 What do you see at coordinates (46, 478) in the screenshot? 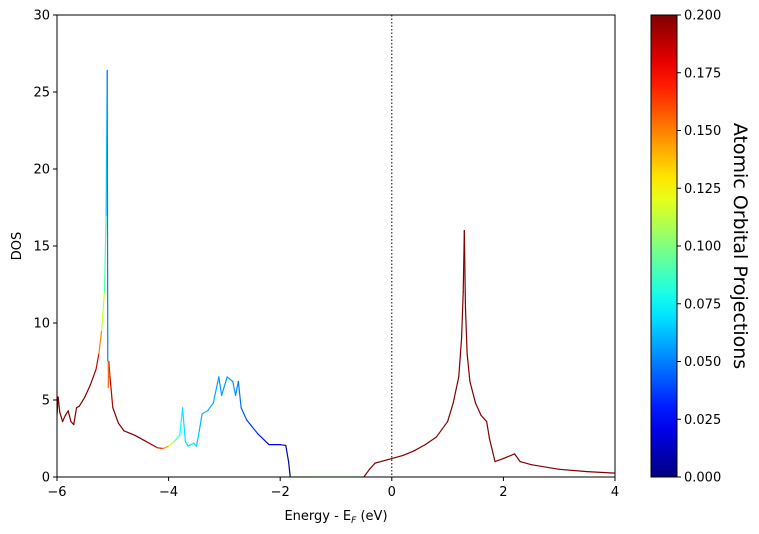
I see `y-tick-label: 0` at bounding box center [46, 478].